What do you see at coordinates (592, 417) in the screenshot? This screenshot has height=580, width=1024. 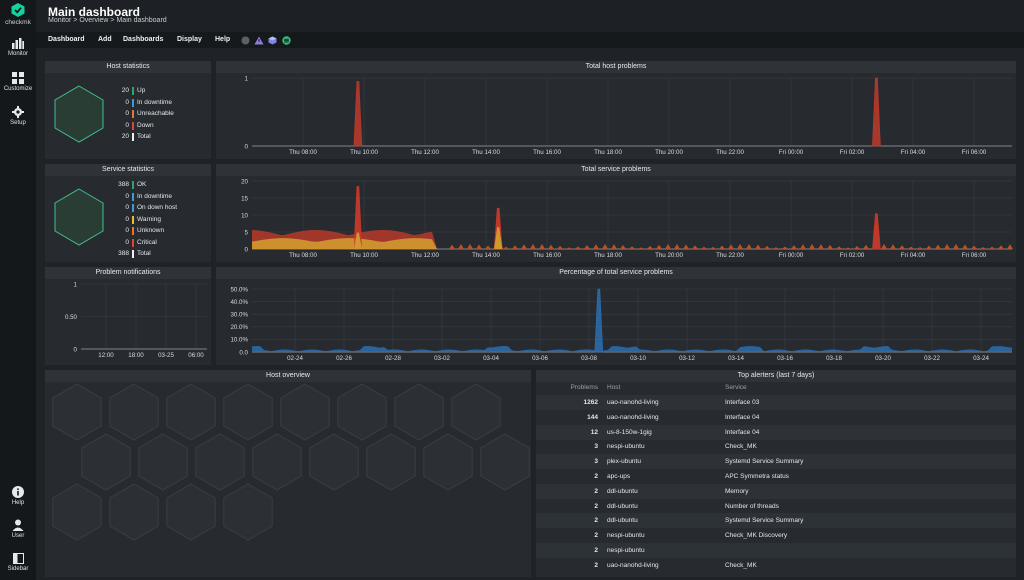 I see `cell-problems: 144` at bounding box center [592, 417].